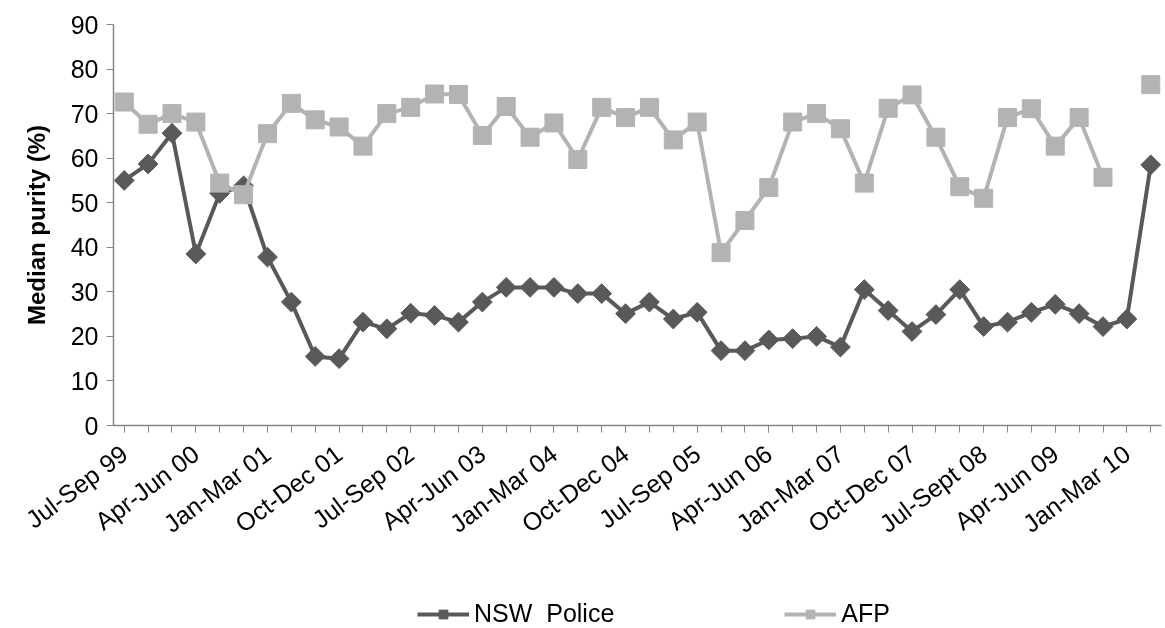 This screenshot has width=1165, height=628. I want to click on y-tick-label: 90, so click(84, 24).